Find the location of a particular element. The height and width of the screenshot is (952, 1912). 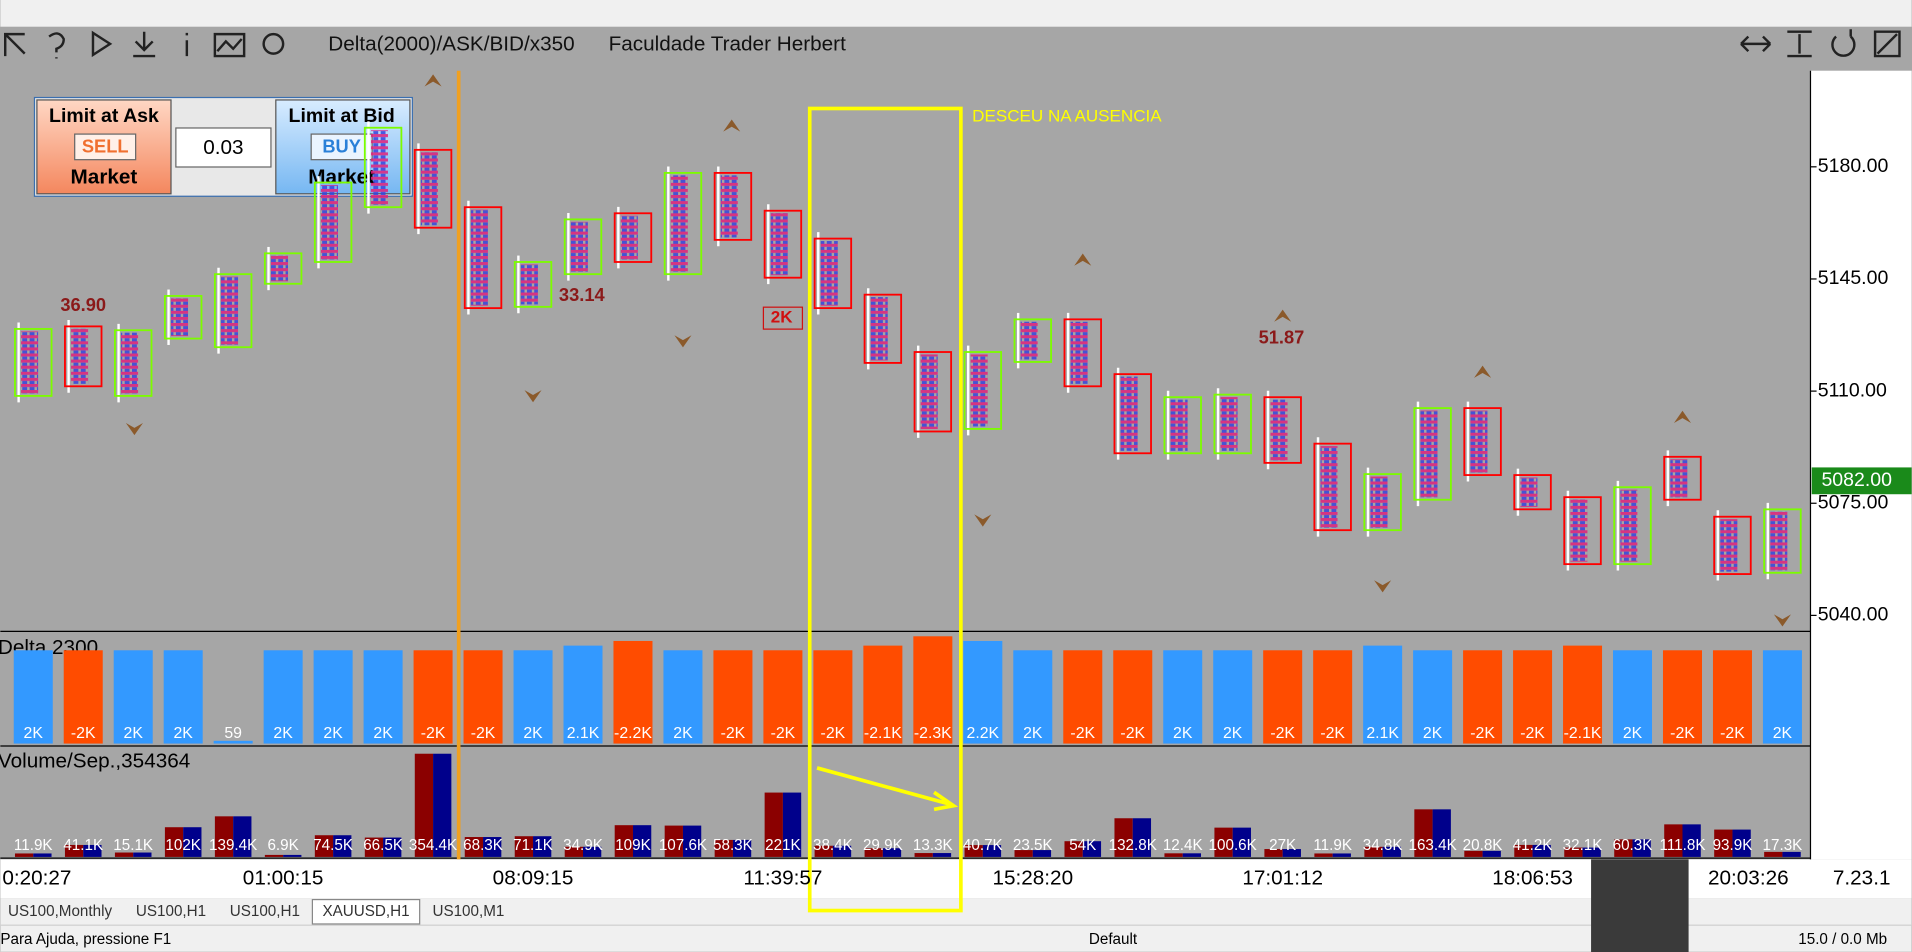

active-tab is located at coordinates (366, 911).